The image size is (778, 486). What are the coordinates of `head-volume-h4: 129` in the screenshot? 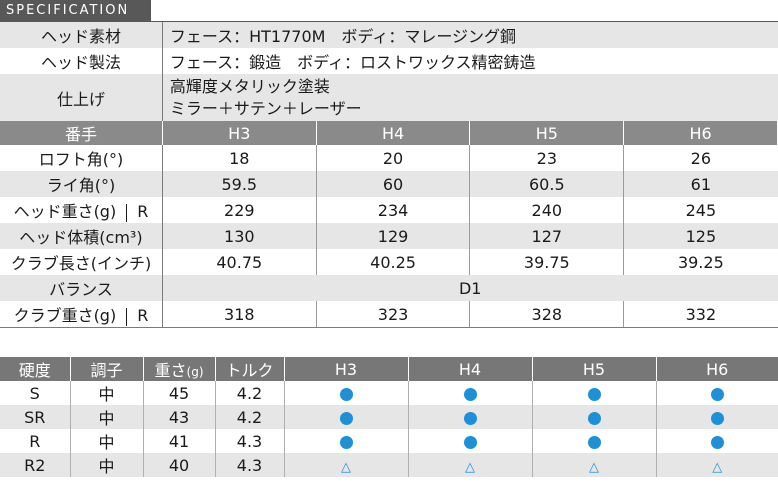 It's located at (393, 236).